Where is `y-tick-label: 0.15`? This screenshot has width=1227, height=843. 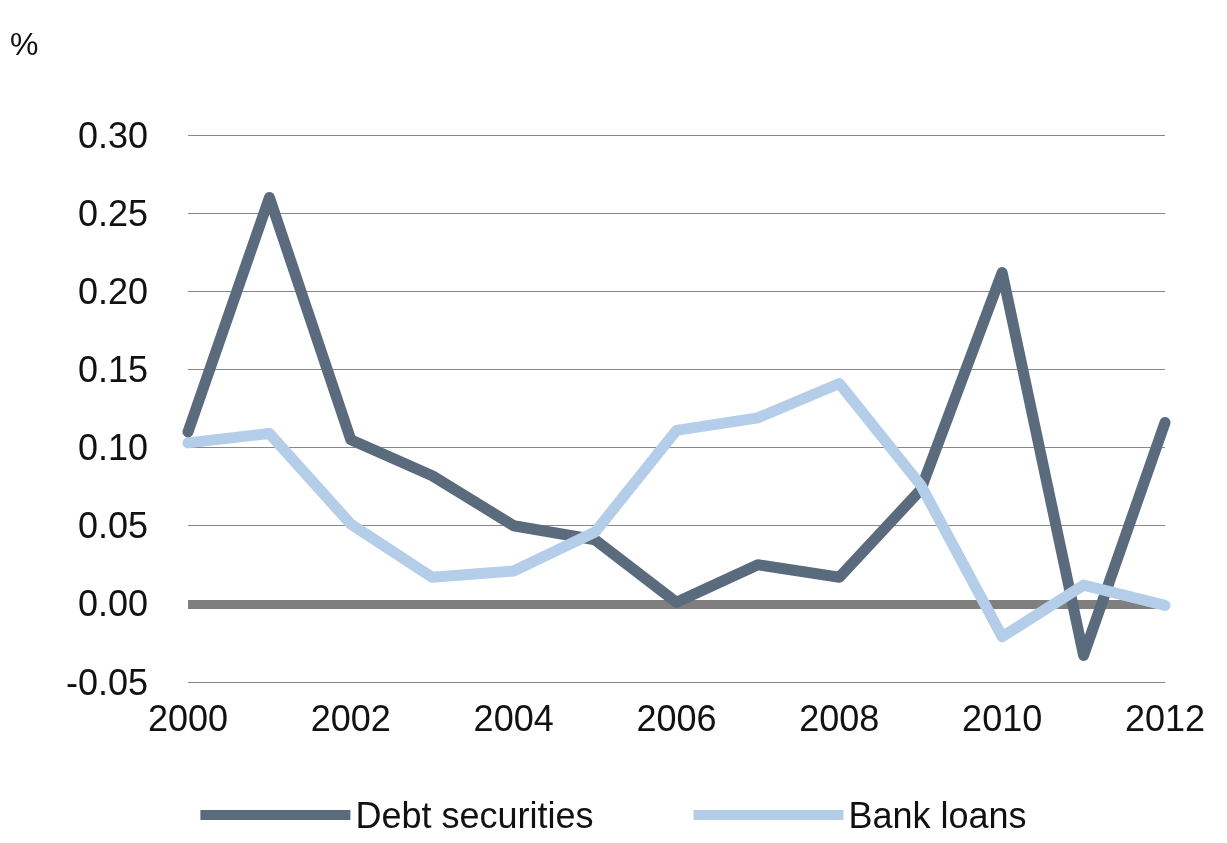 y-tick-label: 0.15 is located at coordinates (112, 369).